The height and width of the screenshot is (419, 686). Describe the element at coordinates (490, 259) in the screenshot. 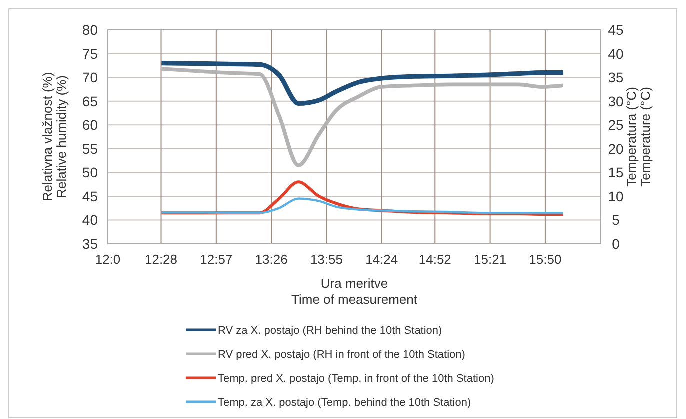

I see `x-tick-label: 15:21` at that location.